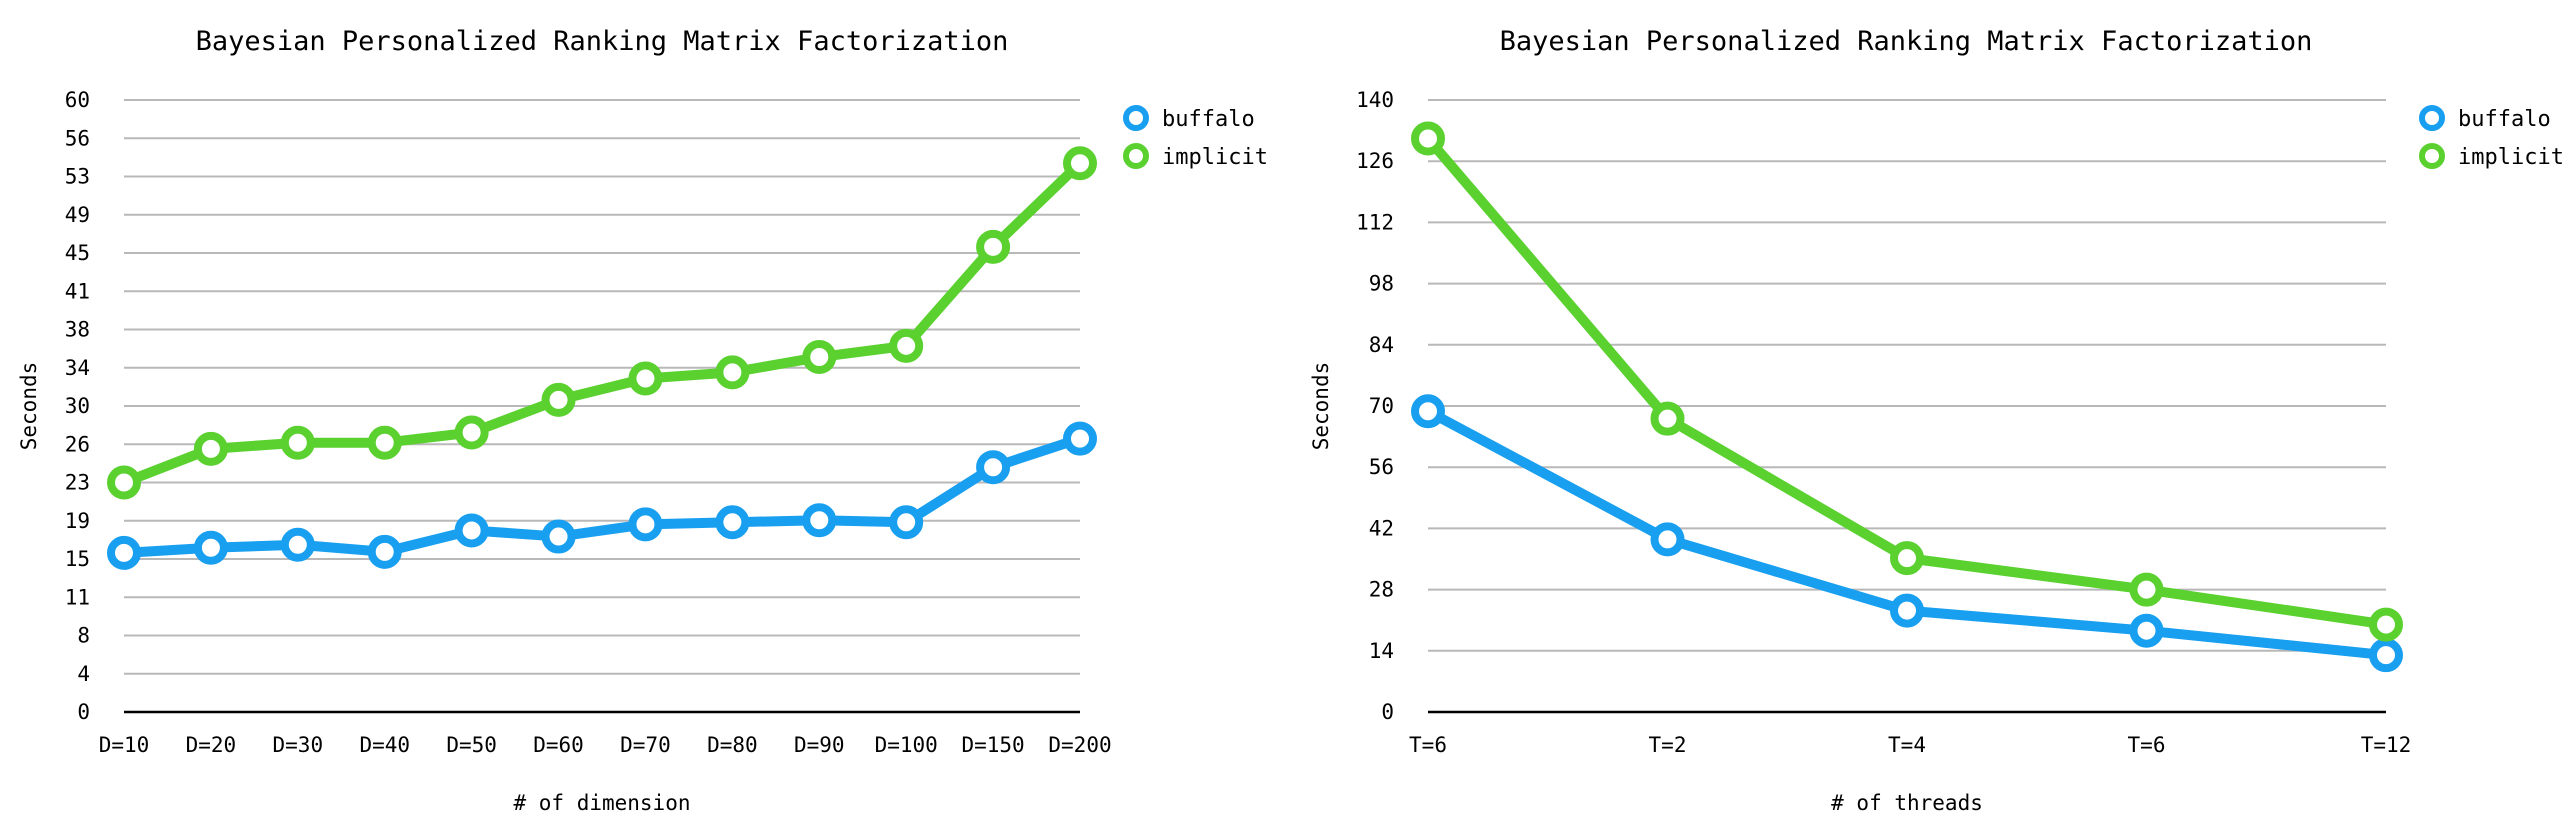 Image resolution: width=2574 pixels, height=840 pixels. What do you see at coordinates (124, 745) in the screenshot?
I see `x-tick-label: D=10` at bounding box center [124, 745].